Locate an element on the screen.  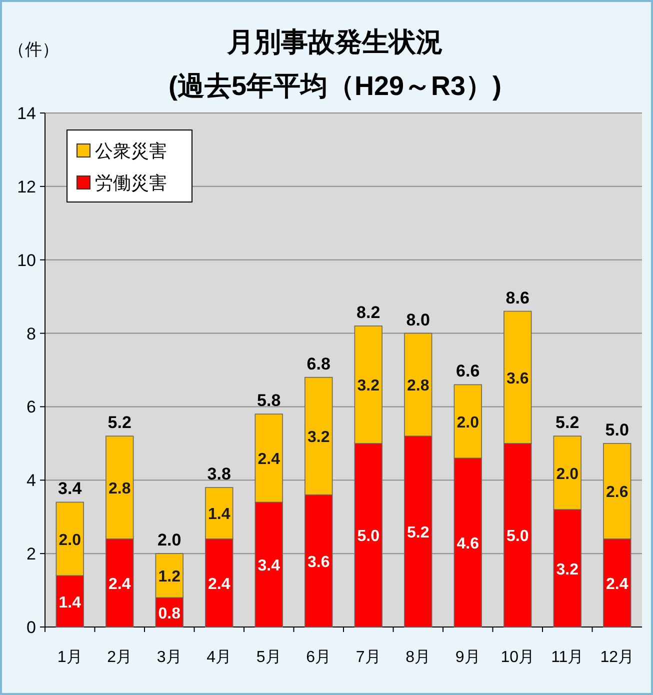
data-label: 1.2 is located at coordinates (169, 577).